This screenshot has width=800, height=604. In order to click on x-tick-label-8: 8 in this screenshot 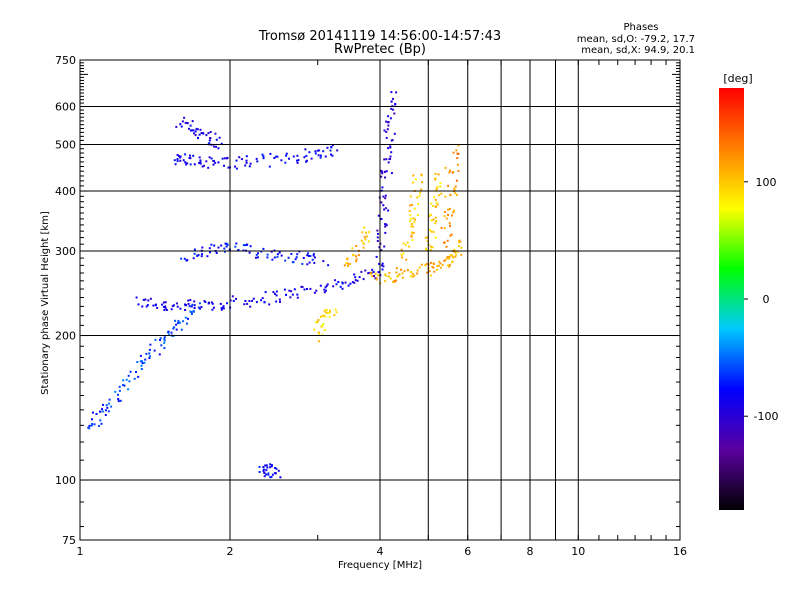, I will do `click(530, 551)`.